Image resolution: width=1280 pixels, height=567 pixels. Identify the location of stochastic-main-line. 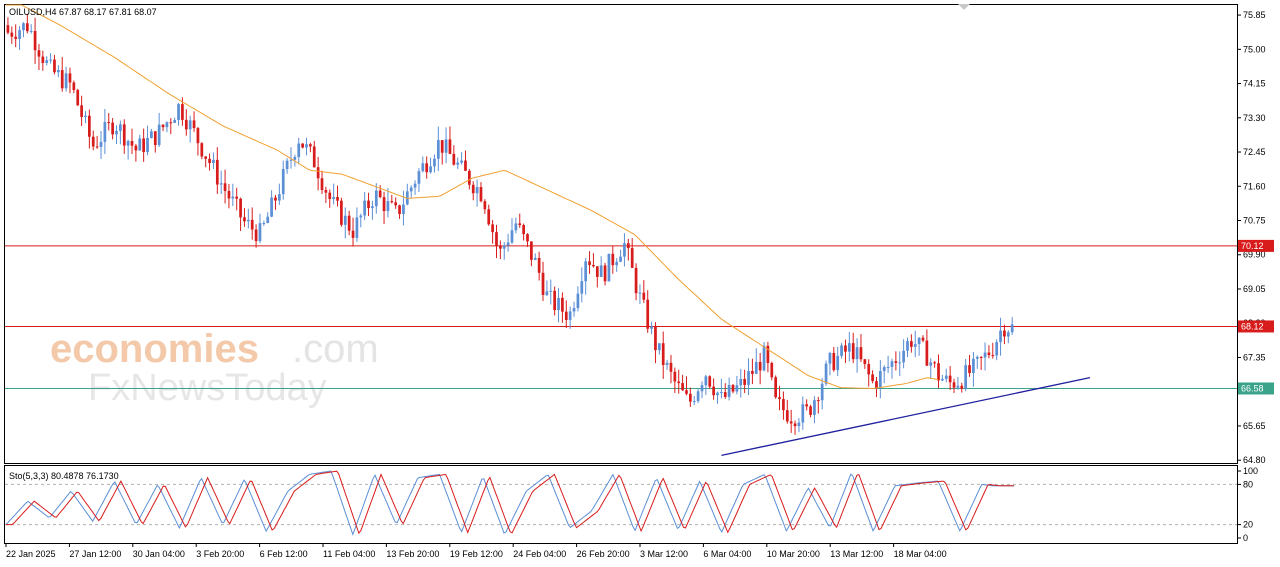
(510, 503).